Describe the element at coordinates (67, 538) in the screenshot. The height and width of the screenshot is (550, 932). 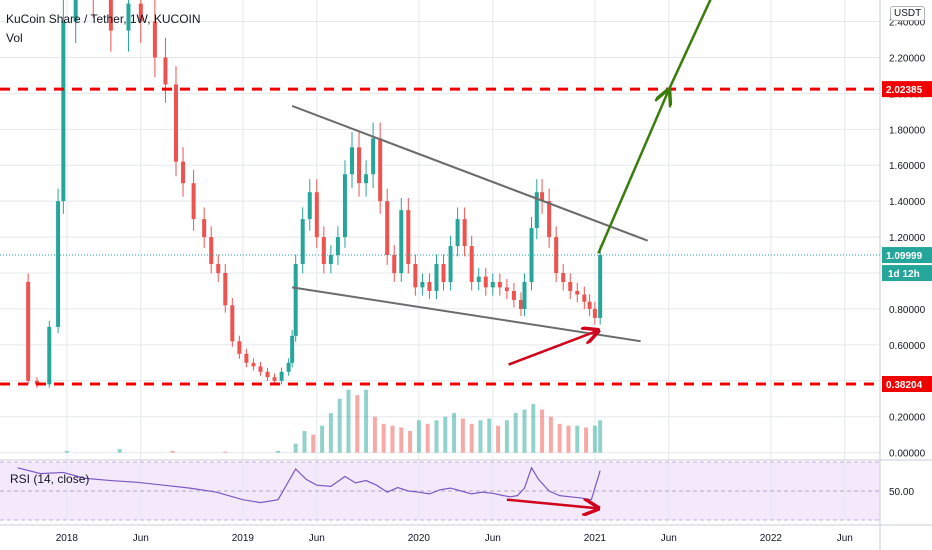
I see `x-tick-label: 2018` at that location.